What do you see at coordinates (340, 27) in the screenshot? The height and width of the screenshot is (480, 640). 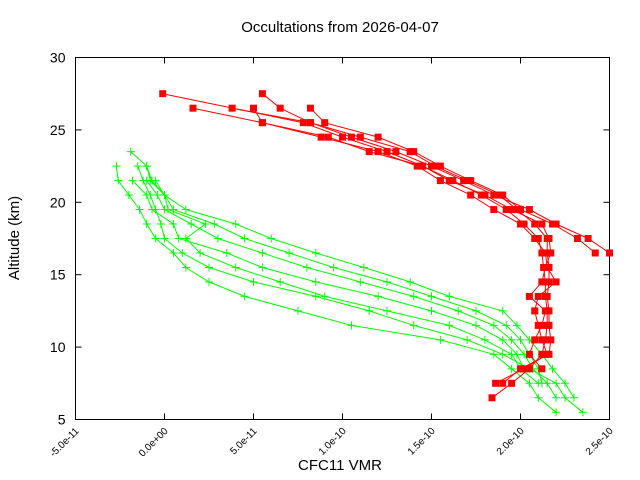 I see `chart-title: Occultations from 2026-04-07` at bounding box center [340, 27].